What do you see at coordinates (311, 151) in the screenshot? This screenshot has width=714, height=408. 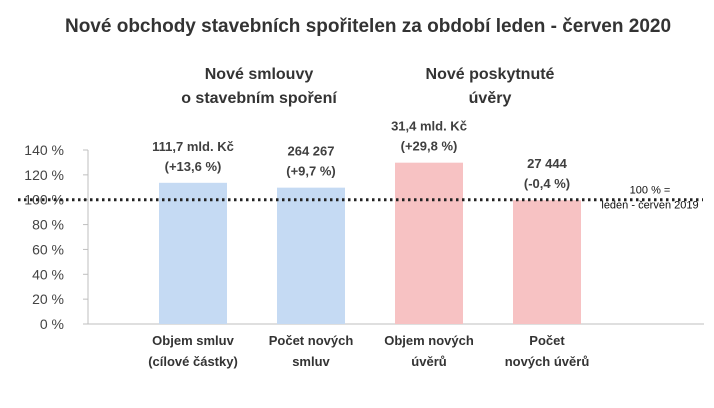 I see `data-label-2: 264 267` at bounding box center [311, 151].